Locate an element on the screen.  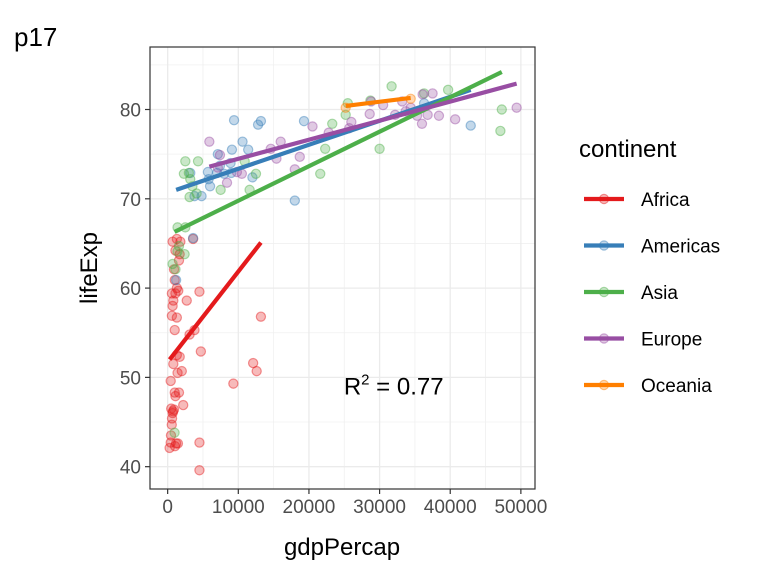
legend-label: Asia is located at coordinates (659, 293).